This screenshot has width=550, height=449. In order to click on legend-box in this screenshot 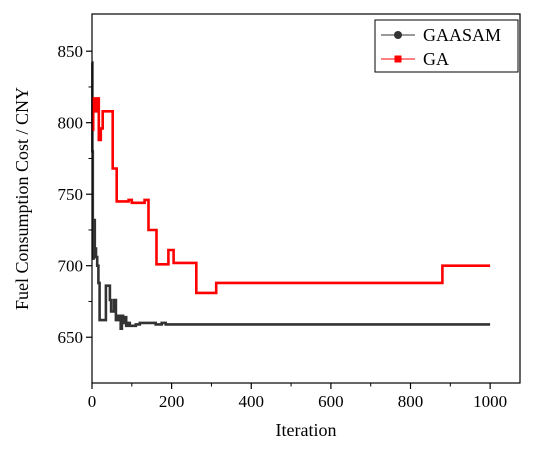, I will do `click(446, 46)`.